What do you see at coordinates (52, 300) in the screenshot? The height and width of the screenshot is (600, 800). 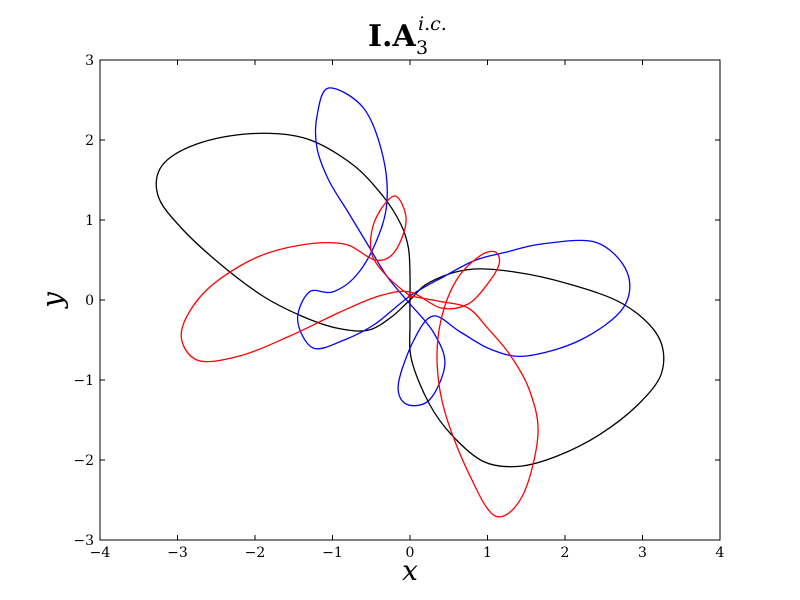 I see `y-axis-label: y` at bounding box center [52, 300].